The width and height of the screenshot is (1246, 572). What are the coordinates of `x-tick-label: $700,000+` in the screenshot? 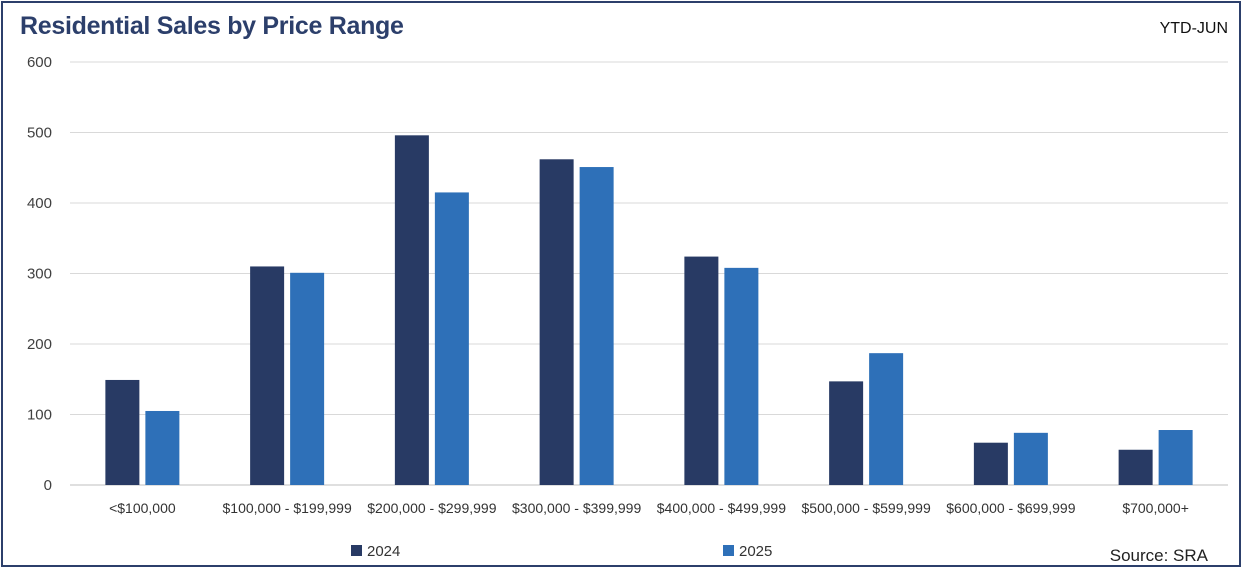 It's located at (1155, 508).